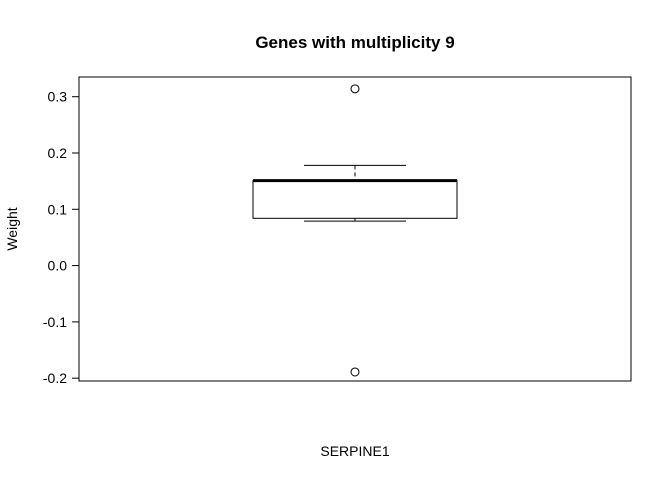  I want to click on iqr-box, so click(355, 199).